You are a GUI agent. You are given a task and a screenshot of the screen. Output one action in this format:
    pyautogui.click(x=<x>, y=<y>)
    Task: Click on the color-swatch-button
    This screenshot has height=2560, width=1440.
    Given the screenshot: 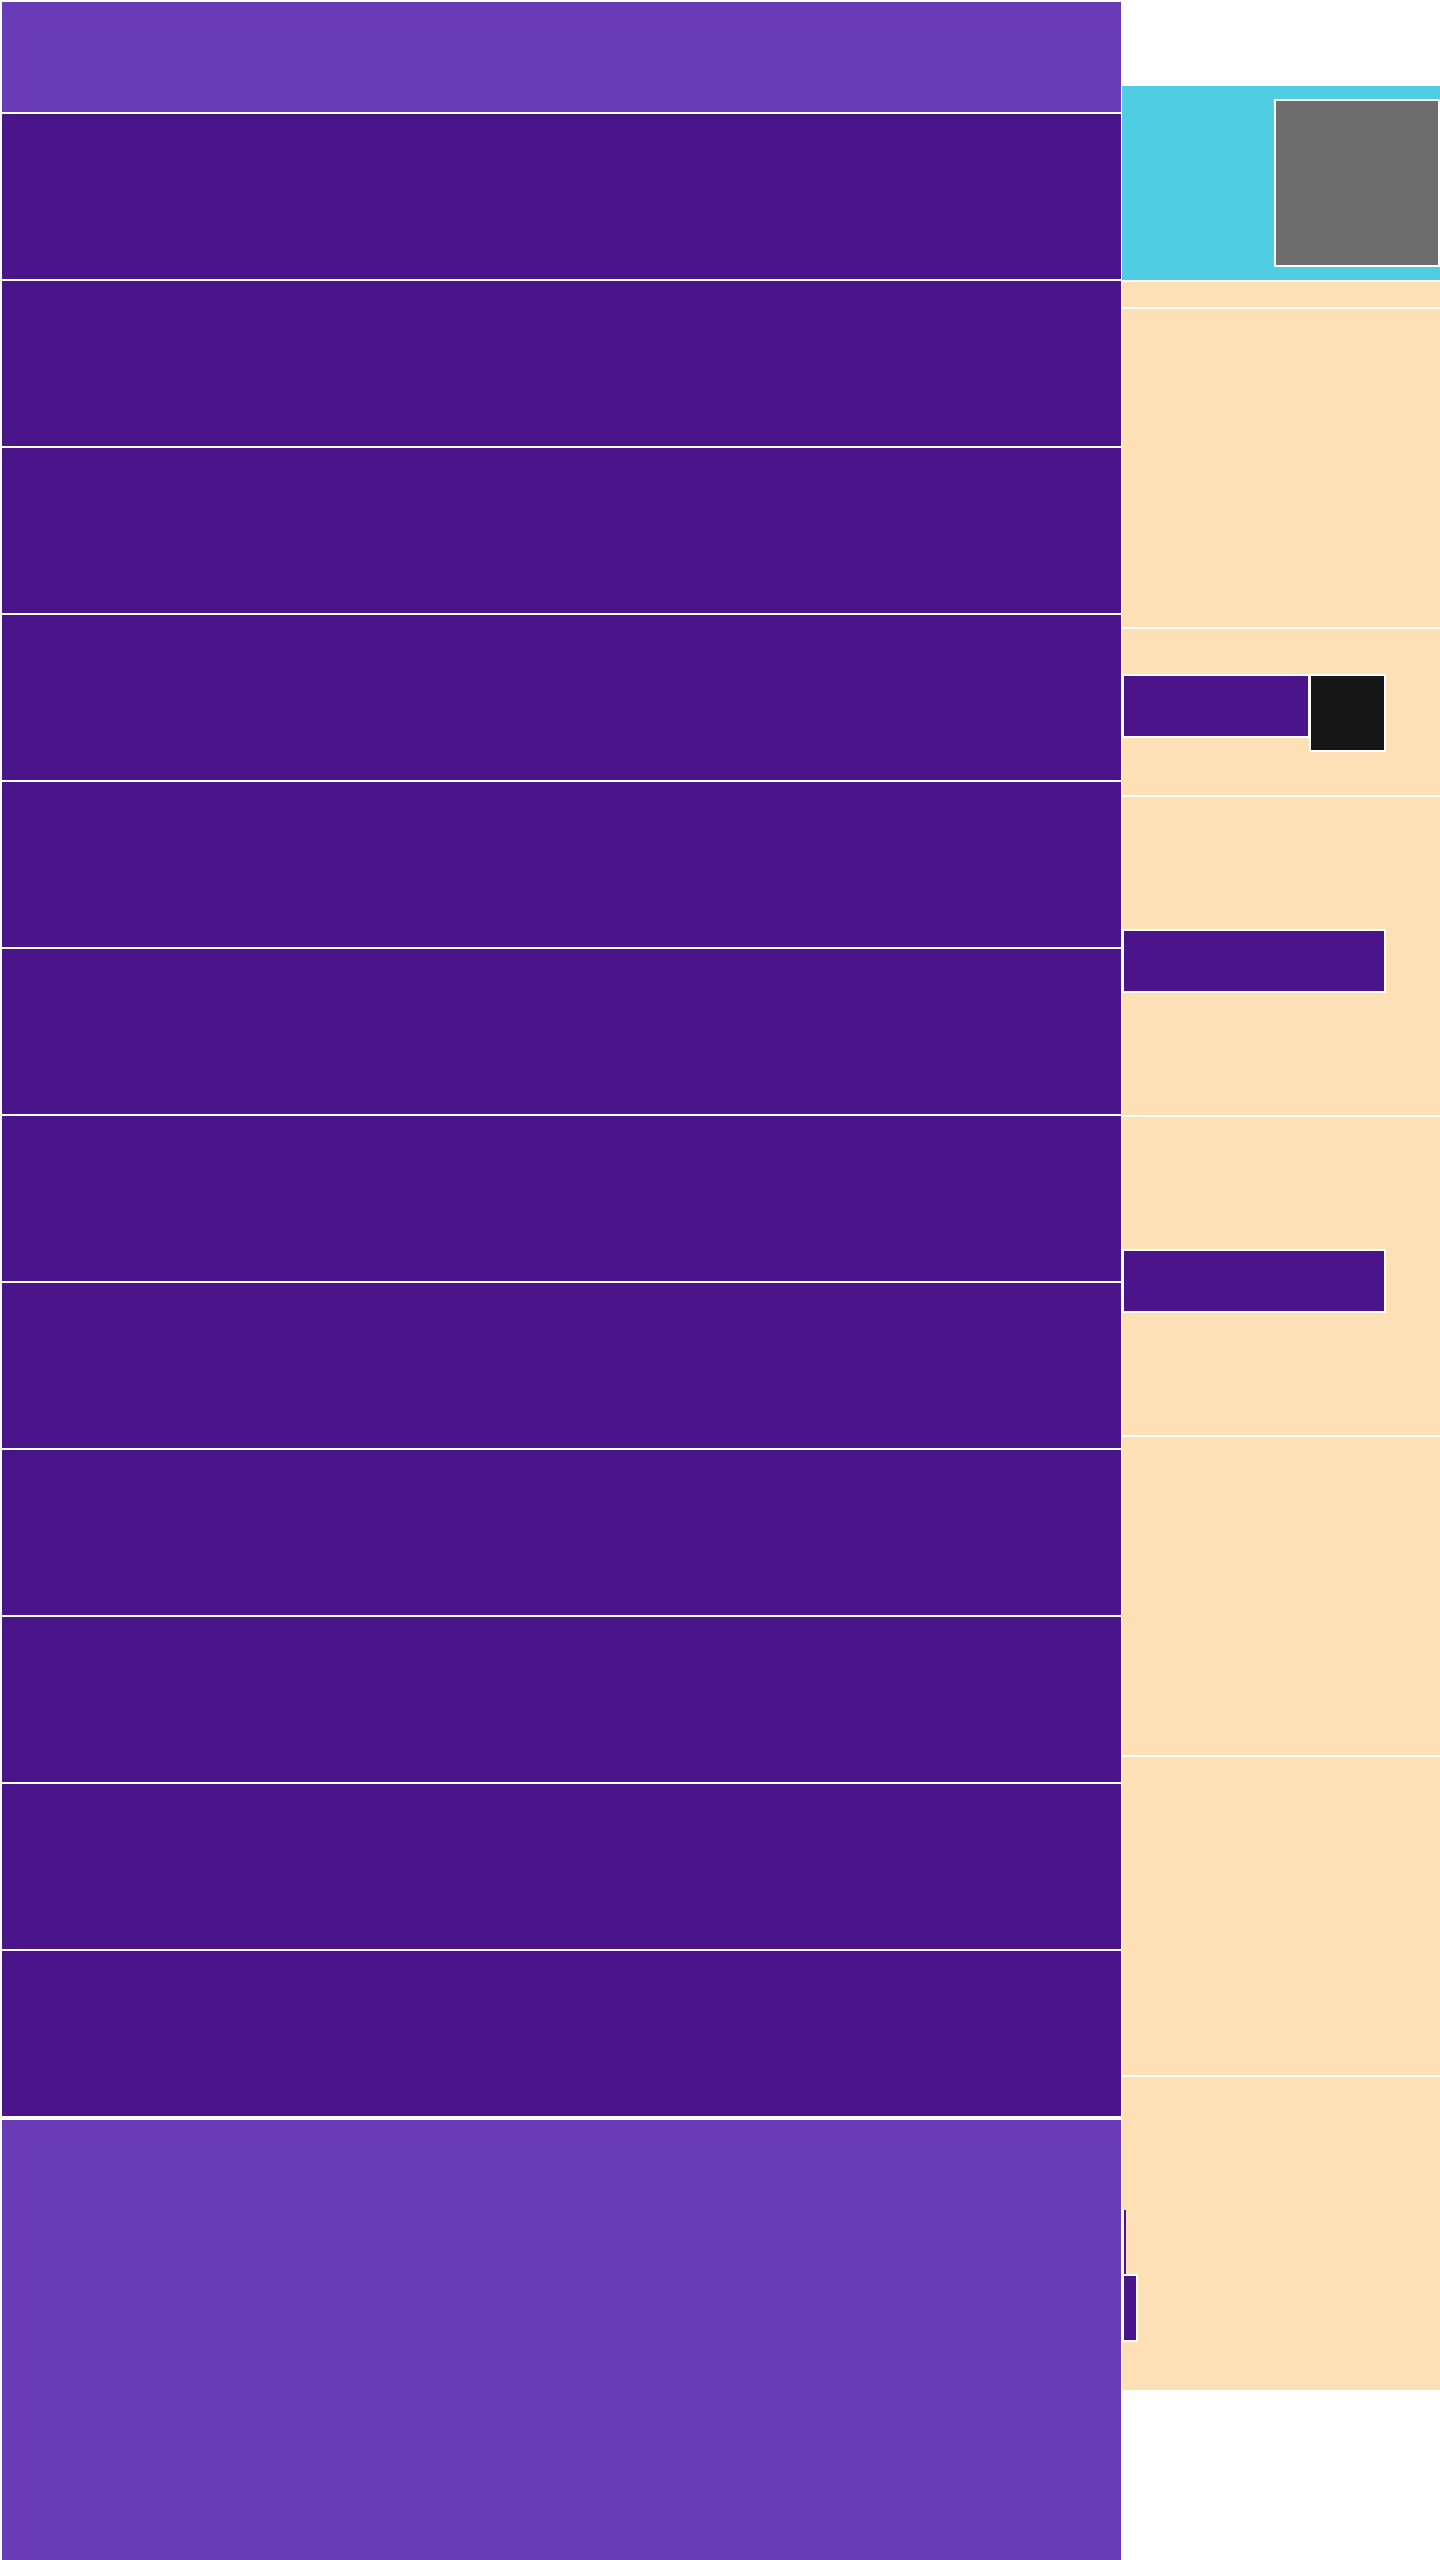 What is the action you would take?
    pyautogui.click(x=1347, y=713)
    